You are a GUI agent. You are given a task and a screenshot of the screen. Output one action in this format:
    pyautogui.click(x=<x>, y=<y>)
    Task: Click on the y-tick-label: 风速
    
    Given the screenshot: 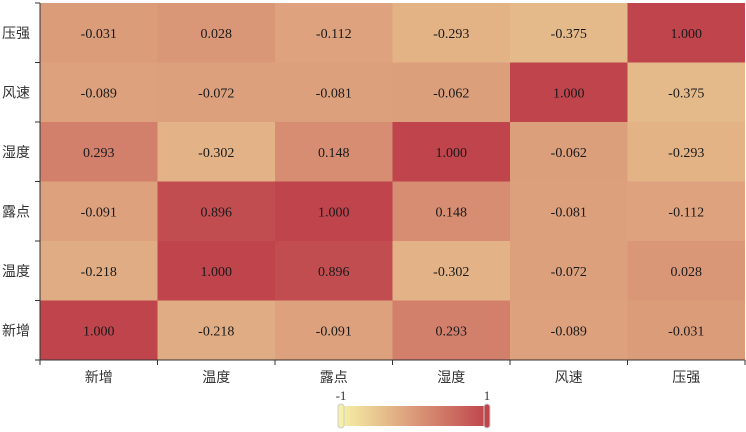 What is the action you would take?
    pyautogui.click(x=16, y=93)
    